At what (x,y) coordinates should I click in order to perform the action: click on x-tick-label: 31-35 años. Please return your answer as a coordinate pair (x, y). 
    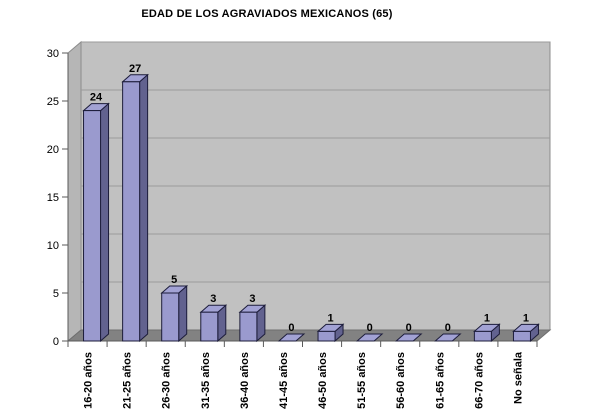
    Looking at the image, I should click on (206, 380).